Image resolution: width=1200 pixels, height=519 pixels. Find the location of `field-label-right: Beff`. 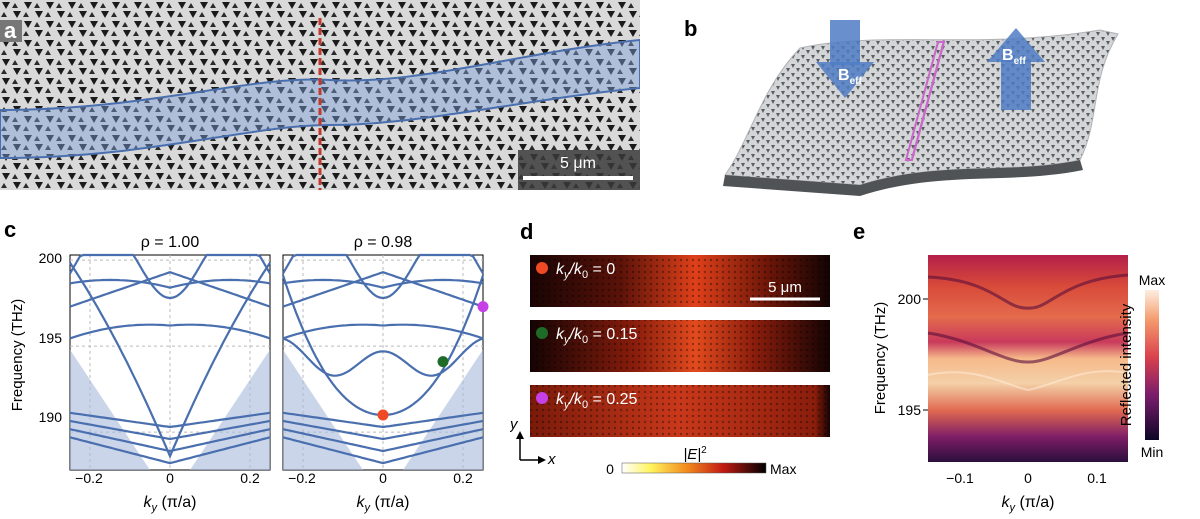

field-label-right: Beff is located at coordinates (1014, 57).